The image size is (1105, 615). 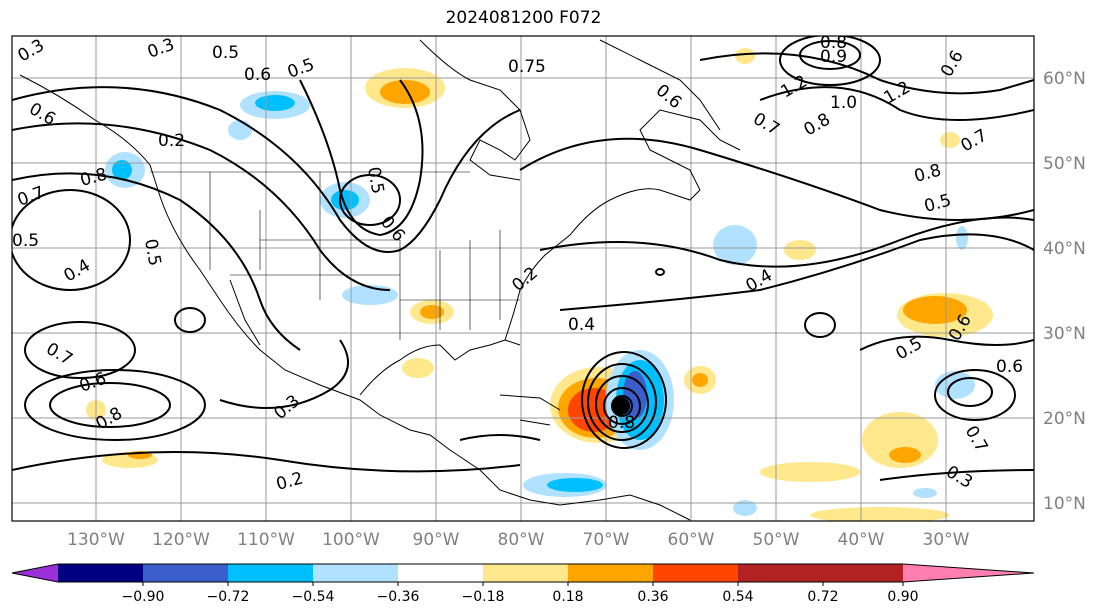 What do you see at coordinates (946, 540) in the screenshot?
I see `lon-label: 30°W` at bounding box center [946, 540].